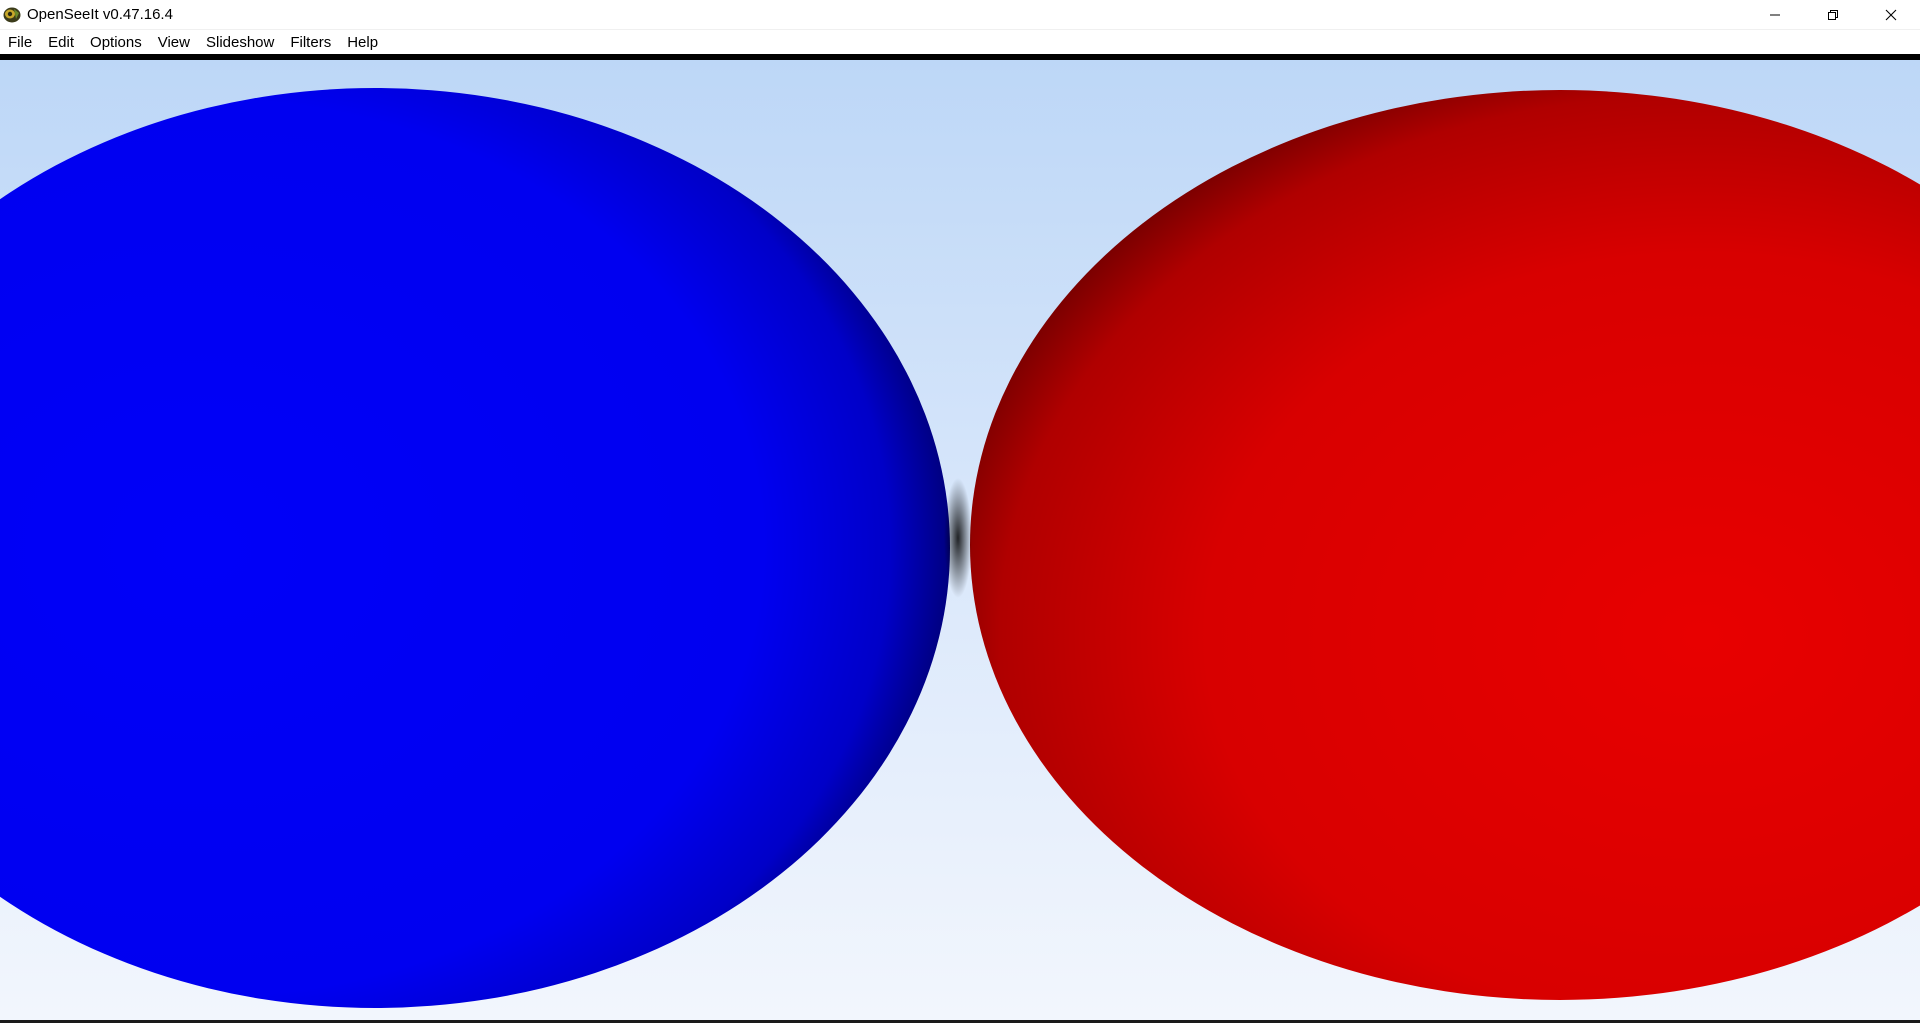 This screenshot has width=1920, height=1023. I want to click on viewer-top-border, so click(960, 57).